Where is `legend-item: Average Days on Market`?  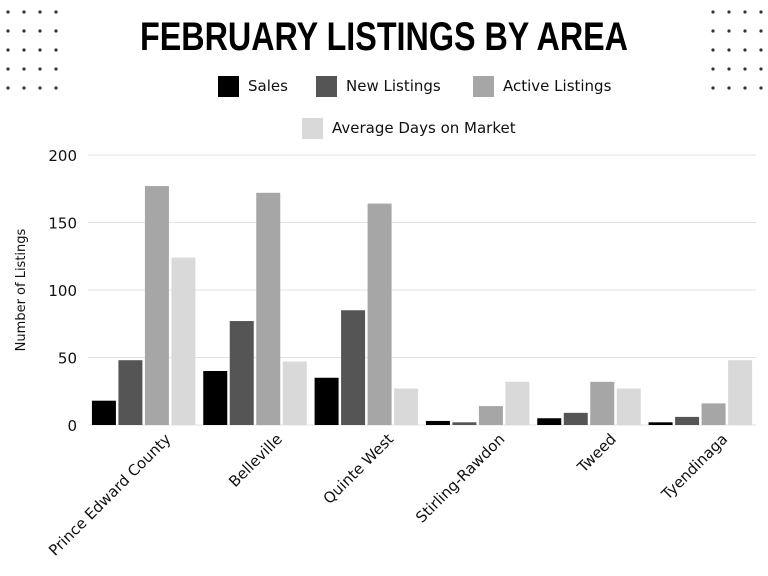 legend-item: Average Days on Market is located at coordinates (409, 128).